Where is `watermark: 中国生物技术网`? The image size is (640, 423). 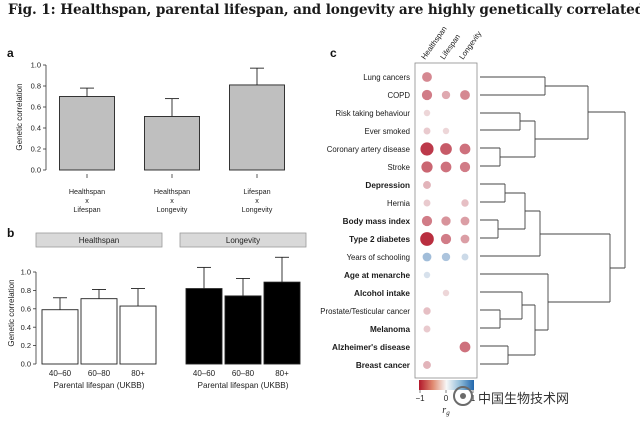
watermark: 中国生物技术网 is located at coordinates (524, 399).